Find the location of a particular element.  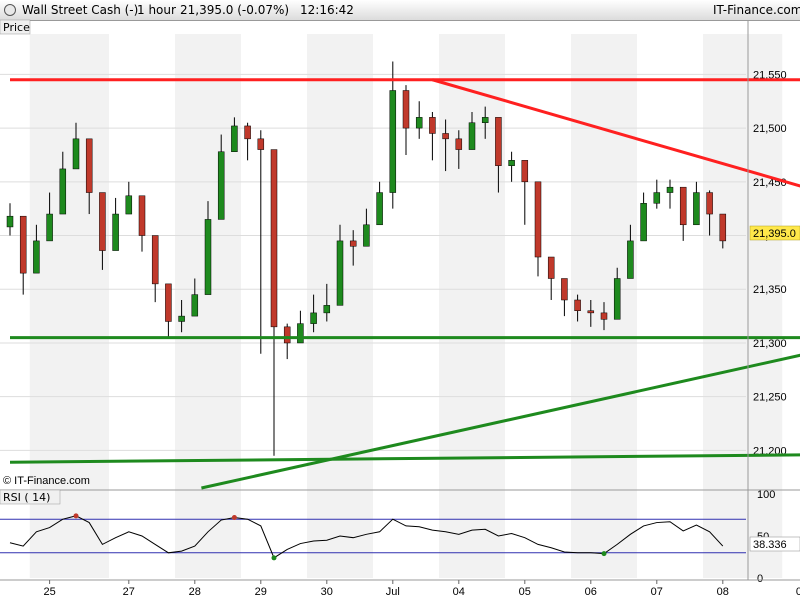

price-panel-label: Price is located at coordinates (16, 27).